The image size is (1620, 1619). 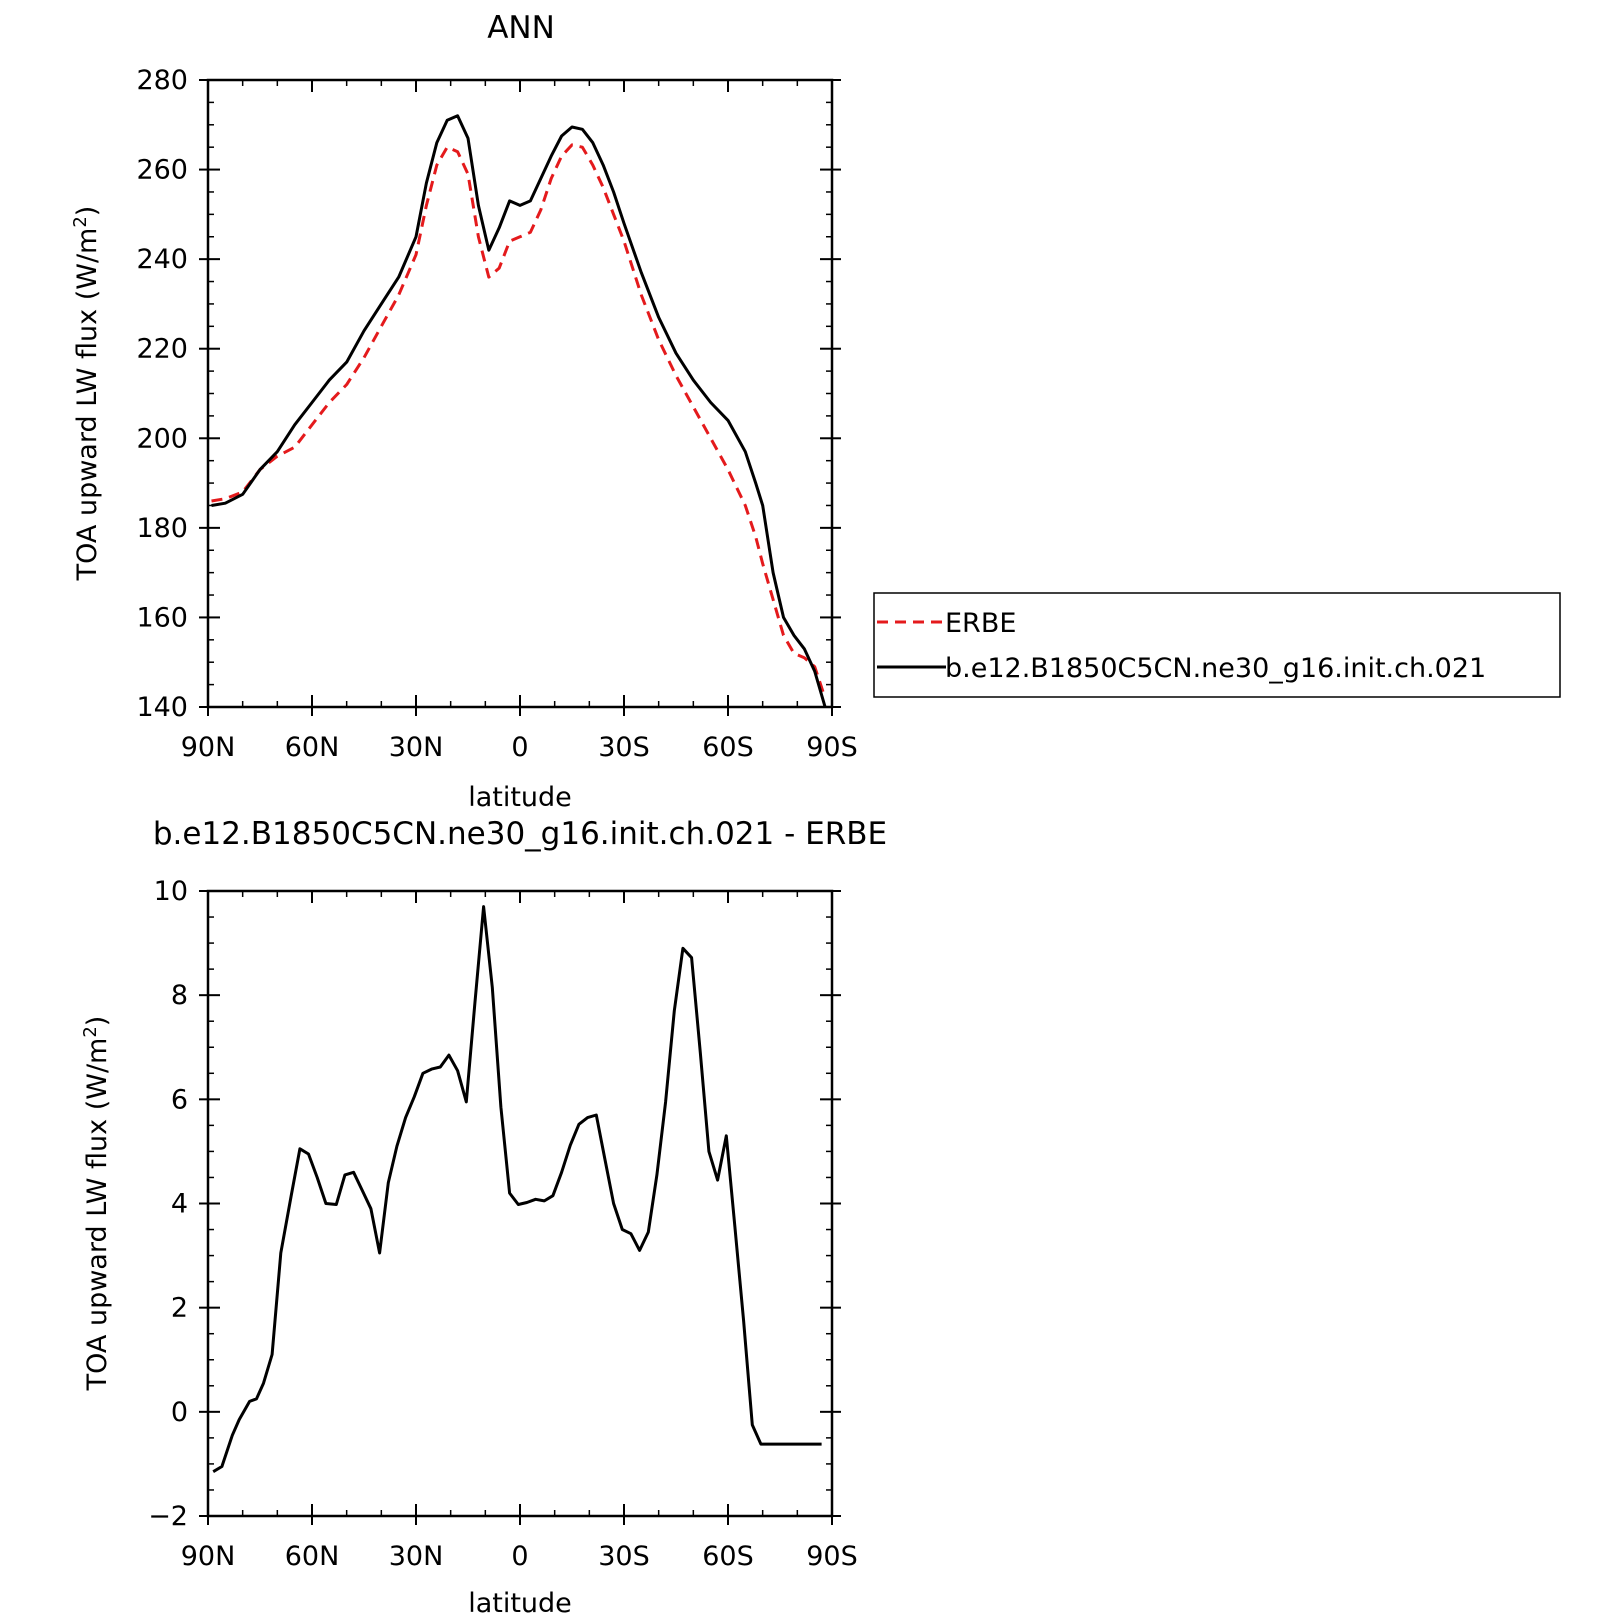 I want to click on bottom-y-axis-label-close: ), so click(x=97, y=1021).